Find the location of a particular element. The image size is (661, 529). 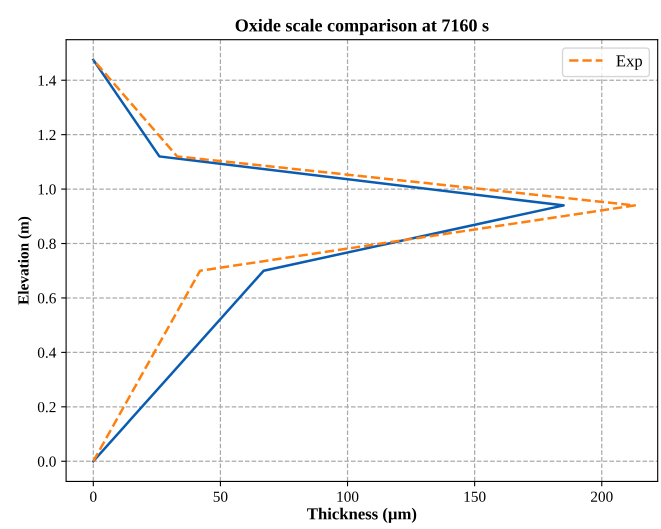

x-tick-label: 150 is located at coordinates (475, 497).